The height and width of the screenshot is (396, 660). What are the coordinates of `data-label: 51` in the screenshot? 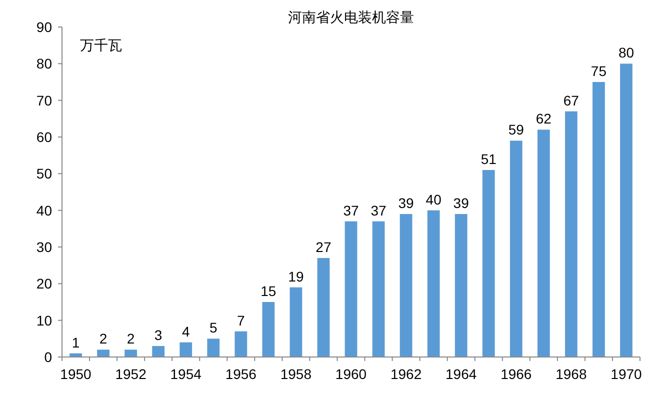 It's located at (488, 159).